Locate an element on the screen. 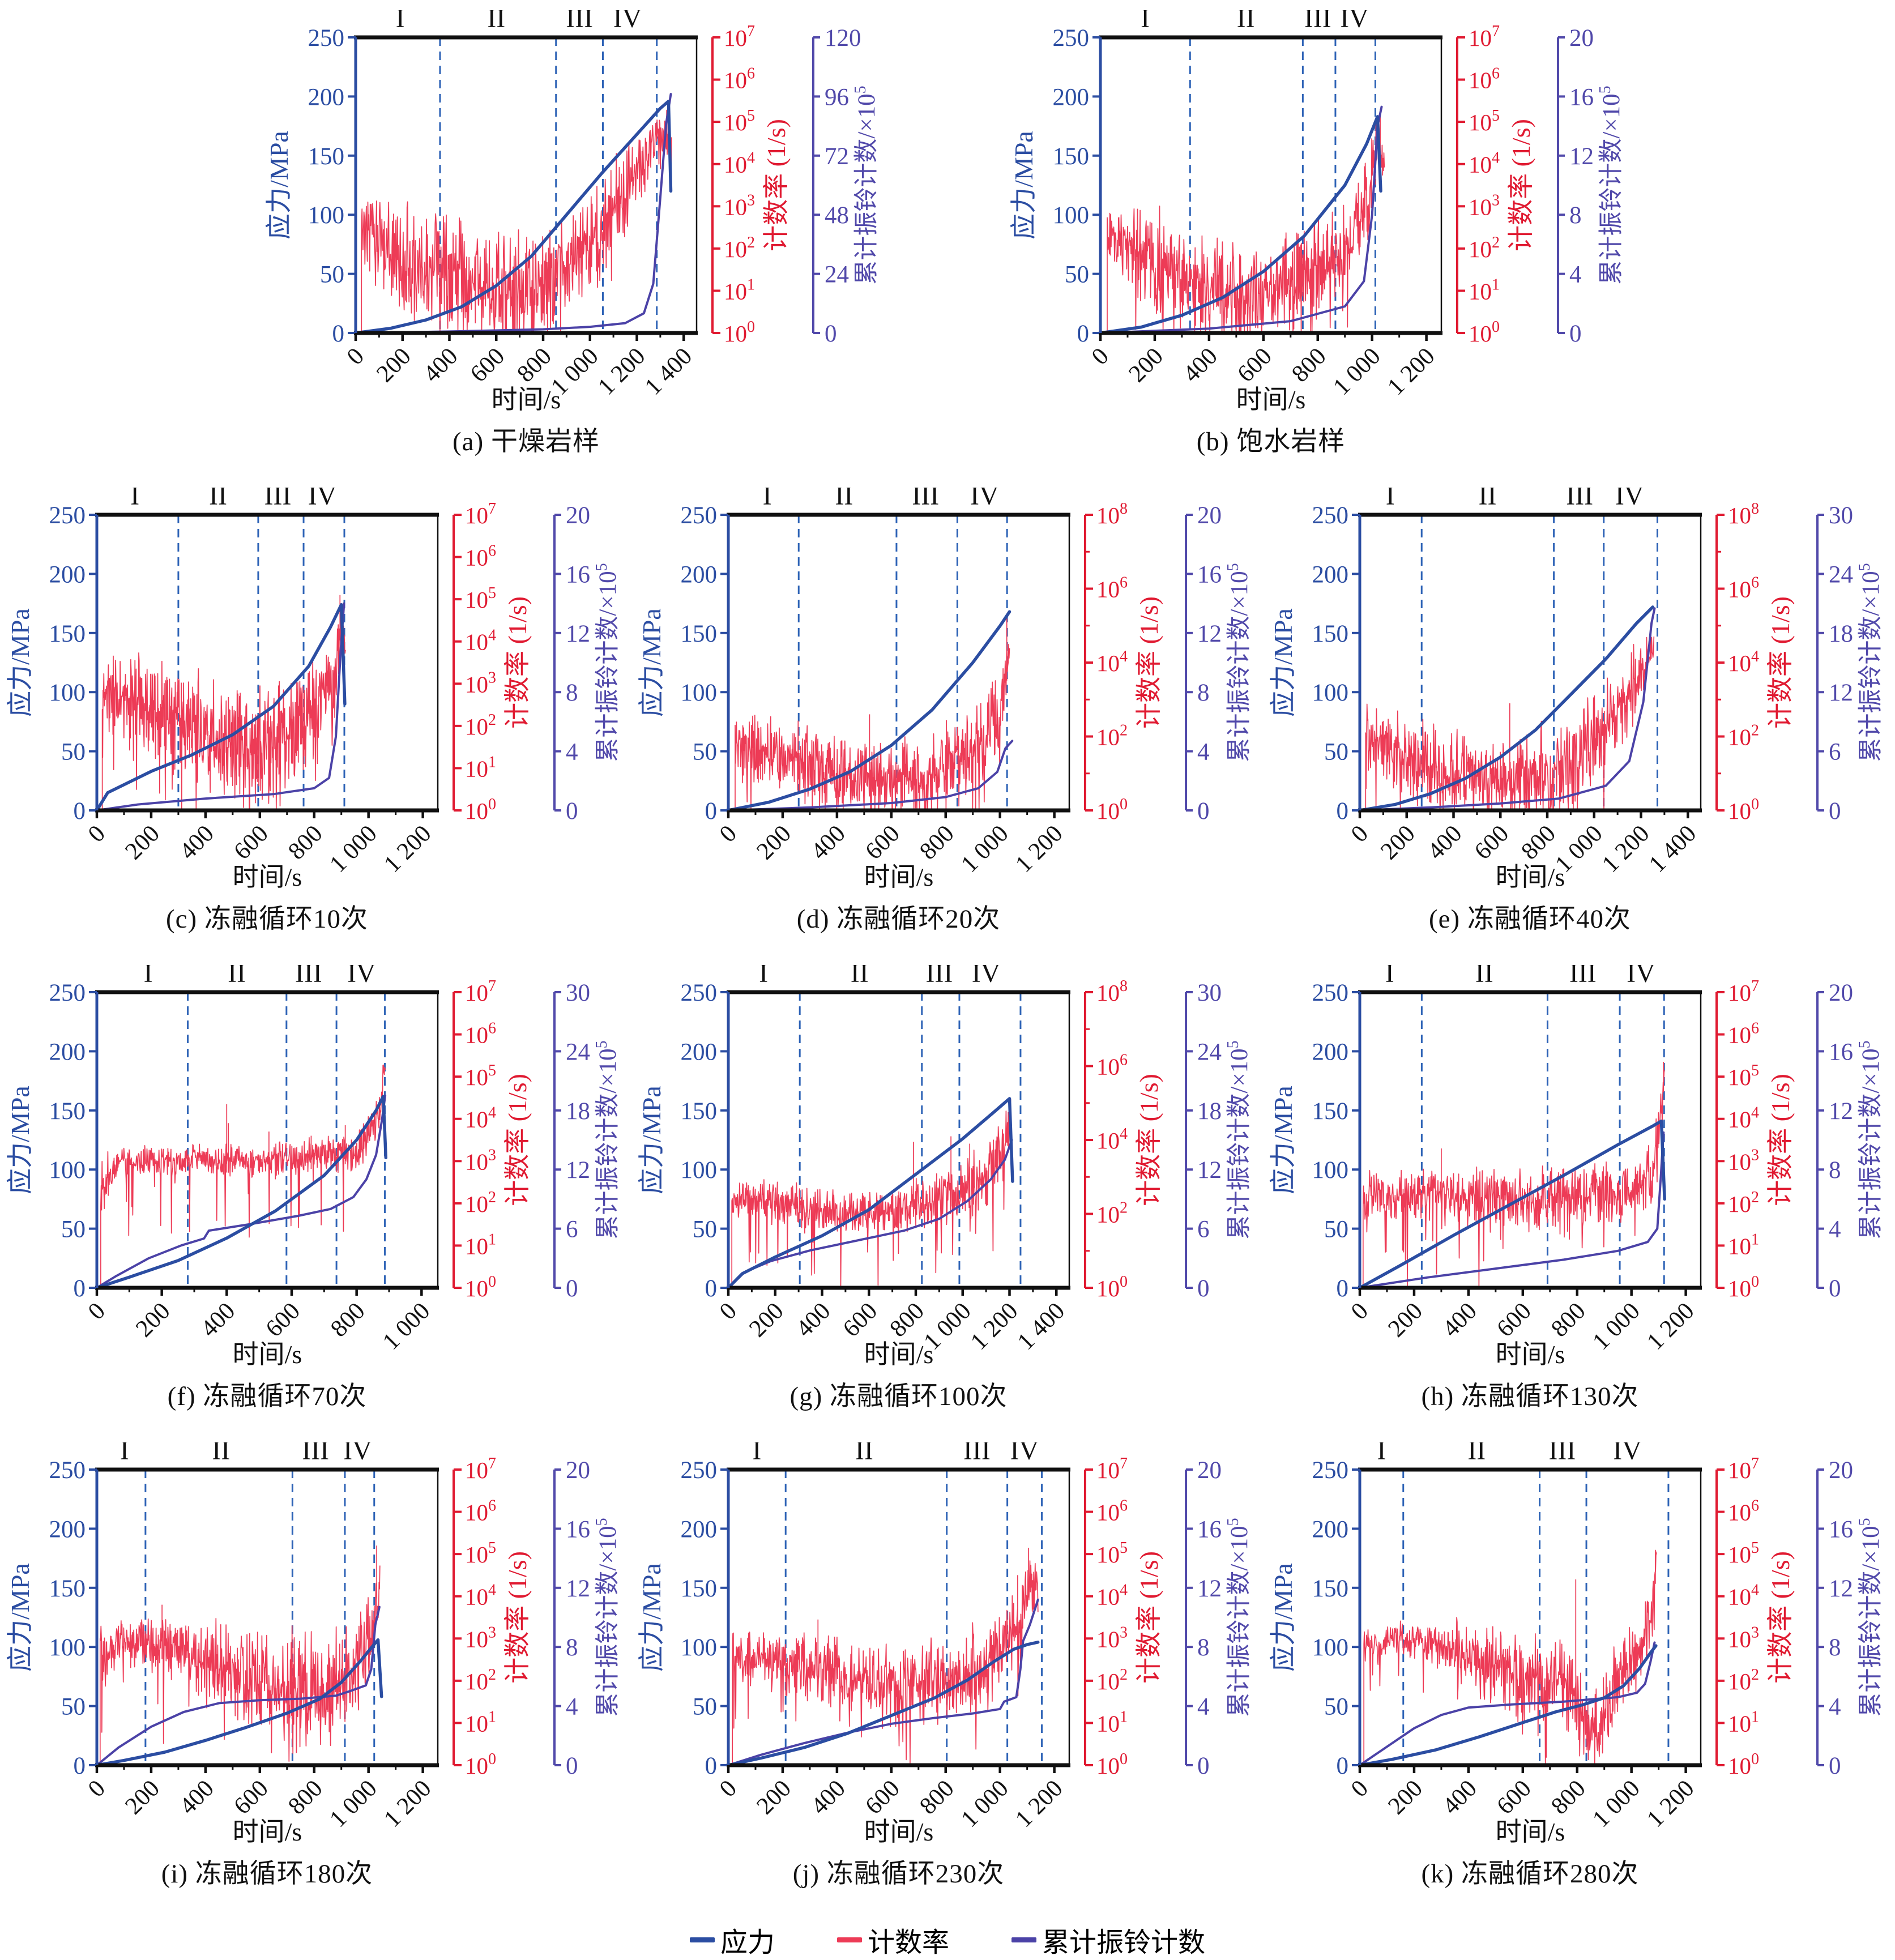 This screenshot has width=1895, height=1960. stress-tick-label: 200 is located at coordinates (1330, 1052).